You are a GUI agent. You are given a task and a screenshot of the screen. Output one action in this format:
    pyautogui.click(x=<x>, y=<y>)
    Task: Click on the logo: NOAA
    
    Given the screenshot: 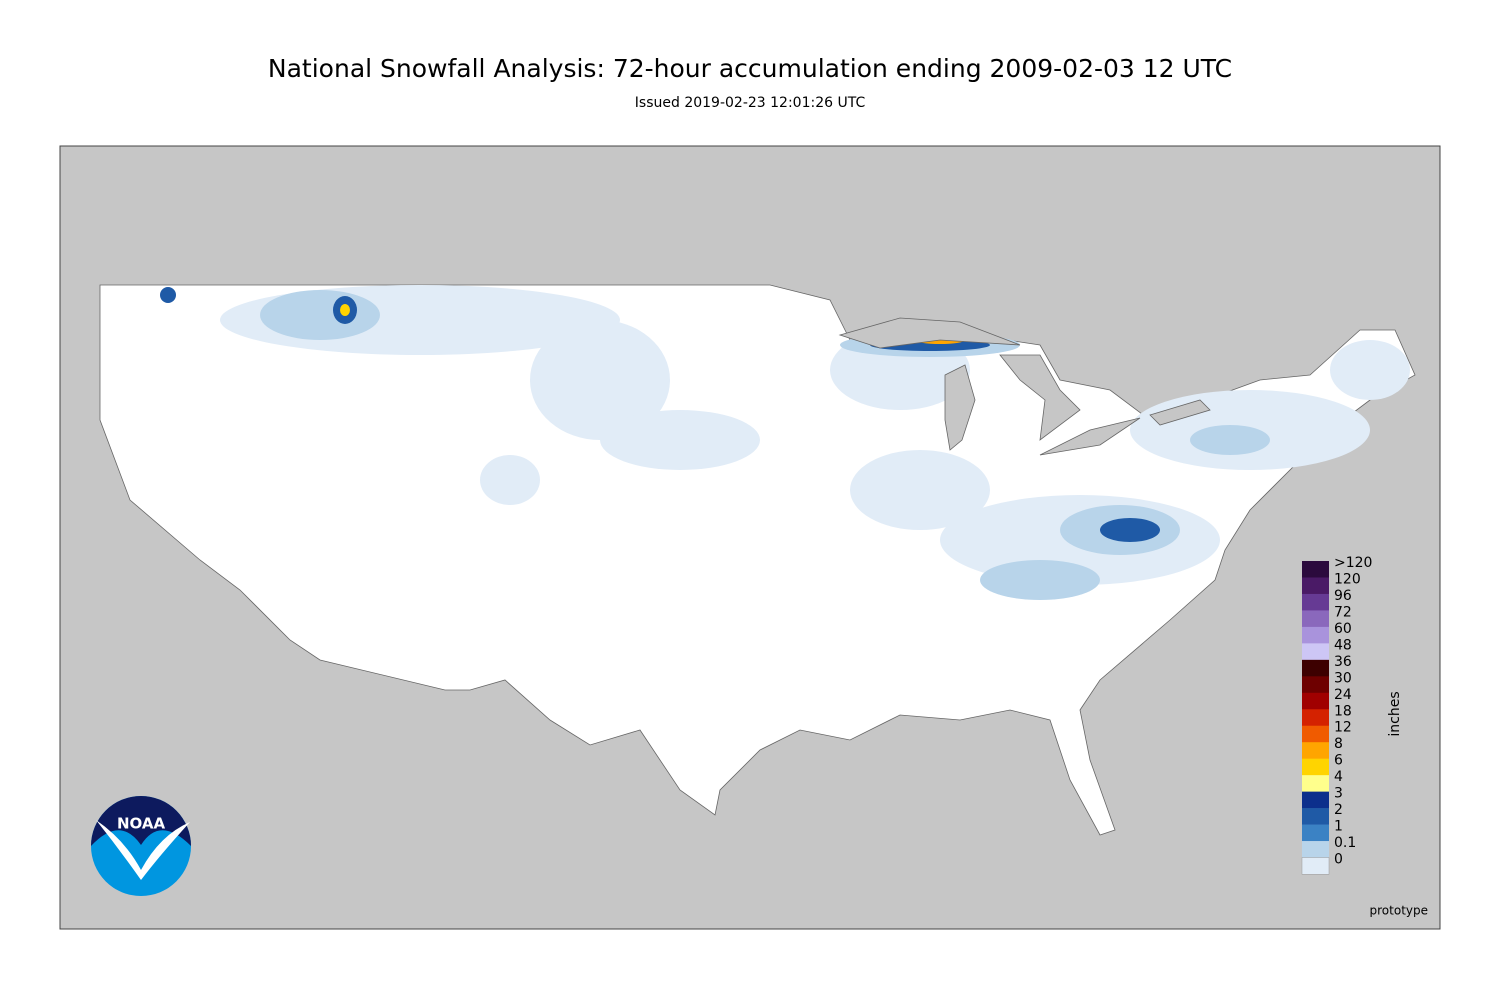 What is the action you would take?
    pyautogui.click(x=141, y=846)
    